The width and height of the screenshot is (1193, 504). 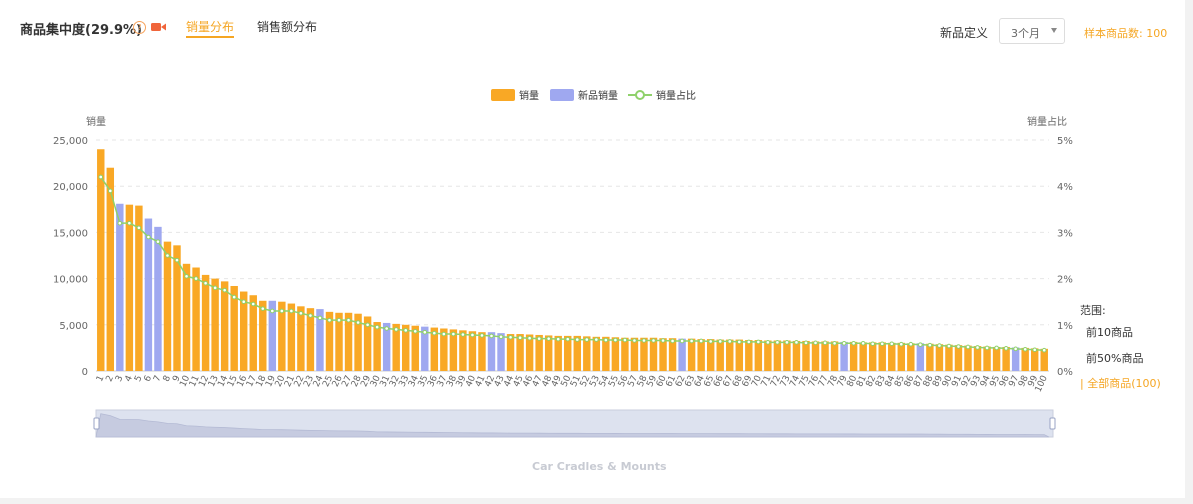 I want to click on x-tick-label: 95, so click(x=995, y=381).